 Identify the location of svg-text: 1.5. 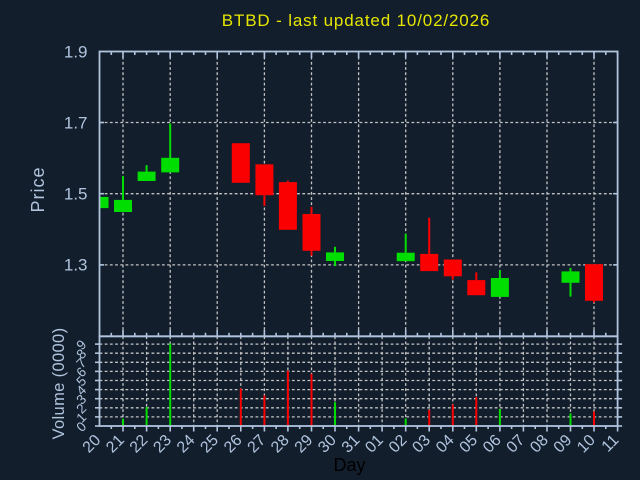
(76, 194).